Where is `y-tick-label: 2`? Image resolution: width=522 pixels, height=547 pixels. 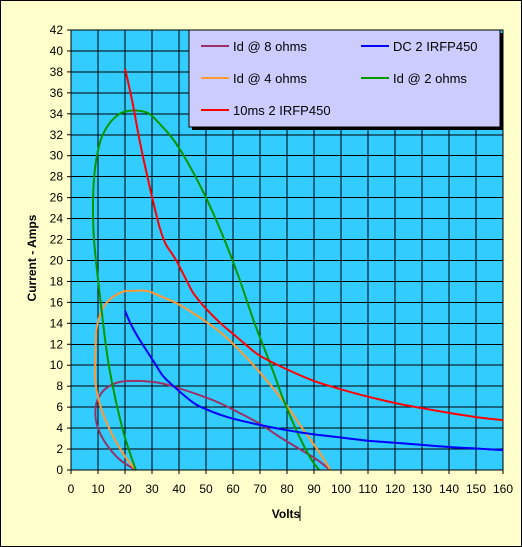 y-tick-label: 2 is located at coordinates (59, 449).